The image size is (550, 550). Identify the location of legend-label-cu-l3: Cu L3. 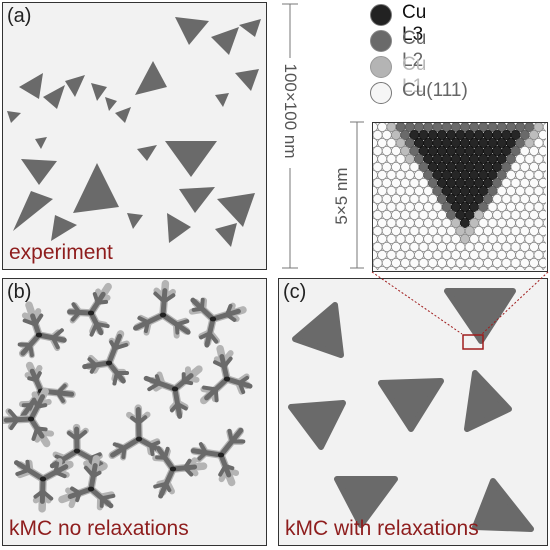
(414, 23).